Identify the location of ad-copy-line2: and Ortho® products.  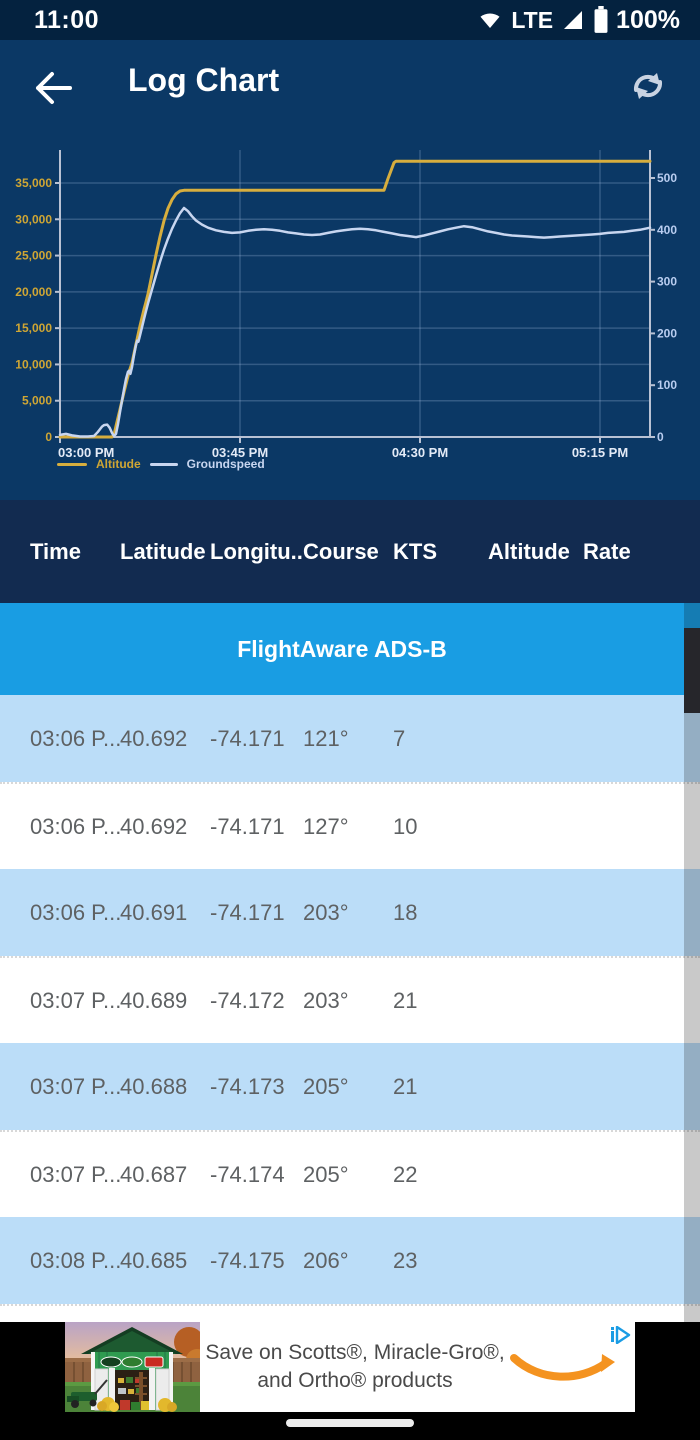
(355, 1380).